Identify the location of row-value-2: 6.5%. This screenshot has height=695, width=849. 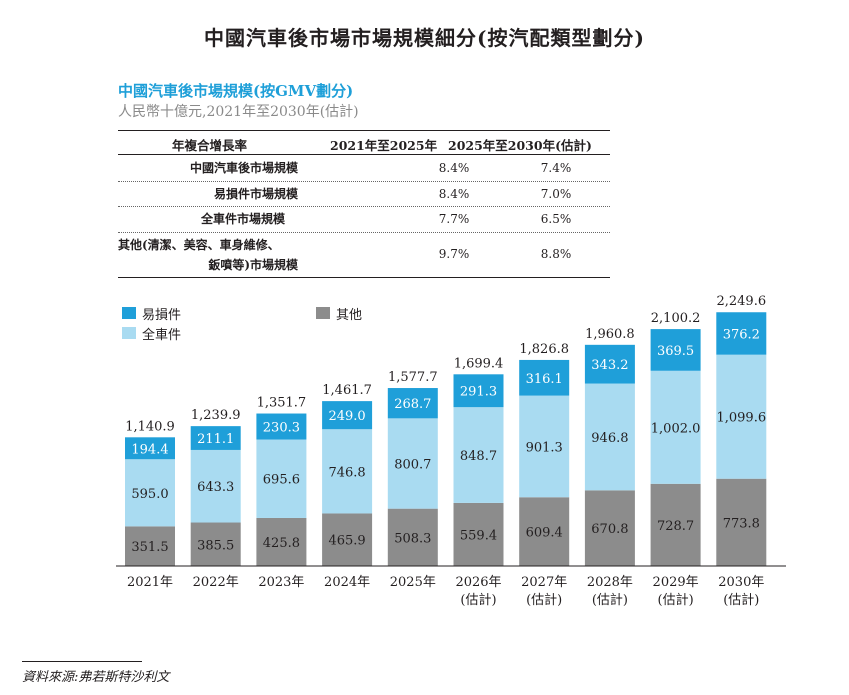
(556, 219).